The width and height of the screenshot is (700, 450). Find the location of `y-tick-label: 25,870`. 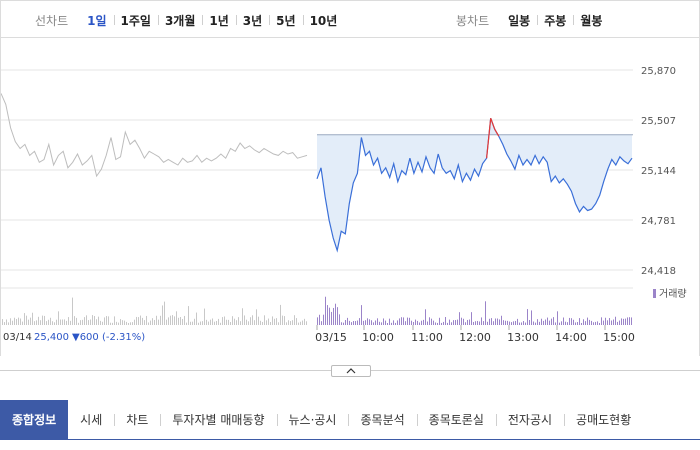

y-tick-label: 25,870 is located at coordinates (658, 71).